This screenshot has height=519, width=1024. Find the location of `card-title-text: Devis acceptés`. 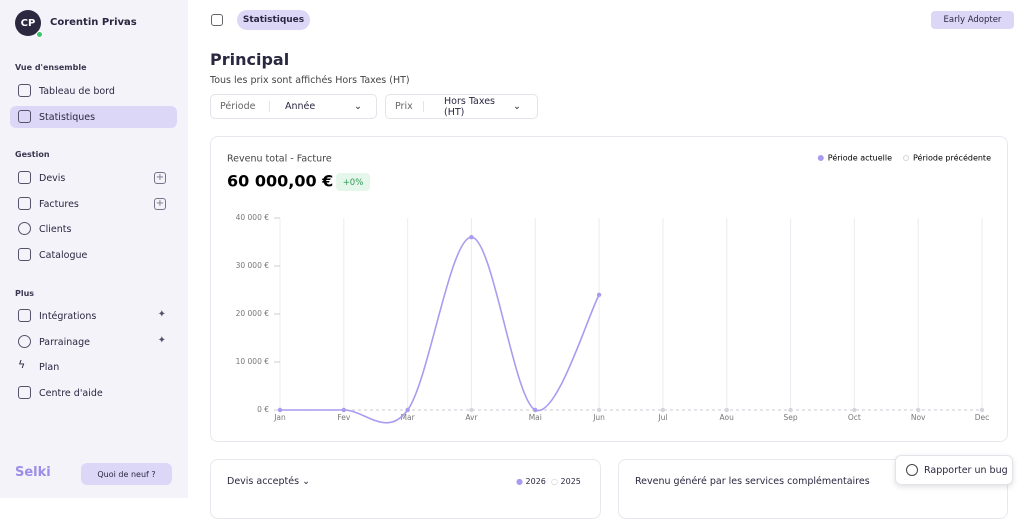

card-title-text: Devis acceptés is located at coordinates (263, 481).